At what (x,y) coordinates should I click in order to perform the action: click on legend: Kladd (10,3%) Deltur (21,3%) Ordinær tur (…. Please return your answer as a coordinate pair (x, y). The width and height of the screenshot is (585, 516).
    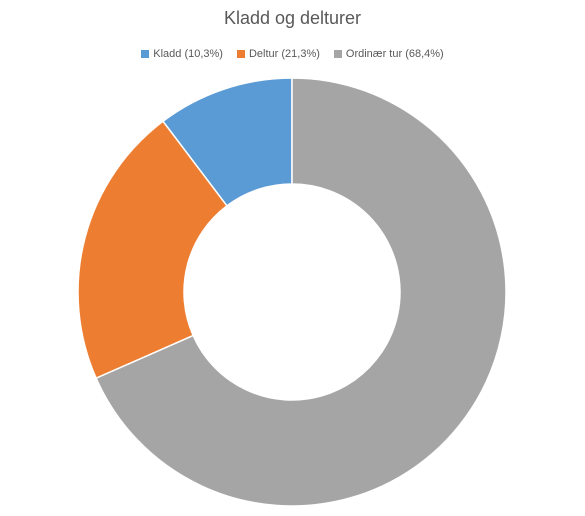
    Looking at the image, I should click on (292, 54).